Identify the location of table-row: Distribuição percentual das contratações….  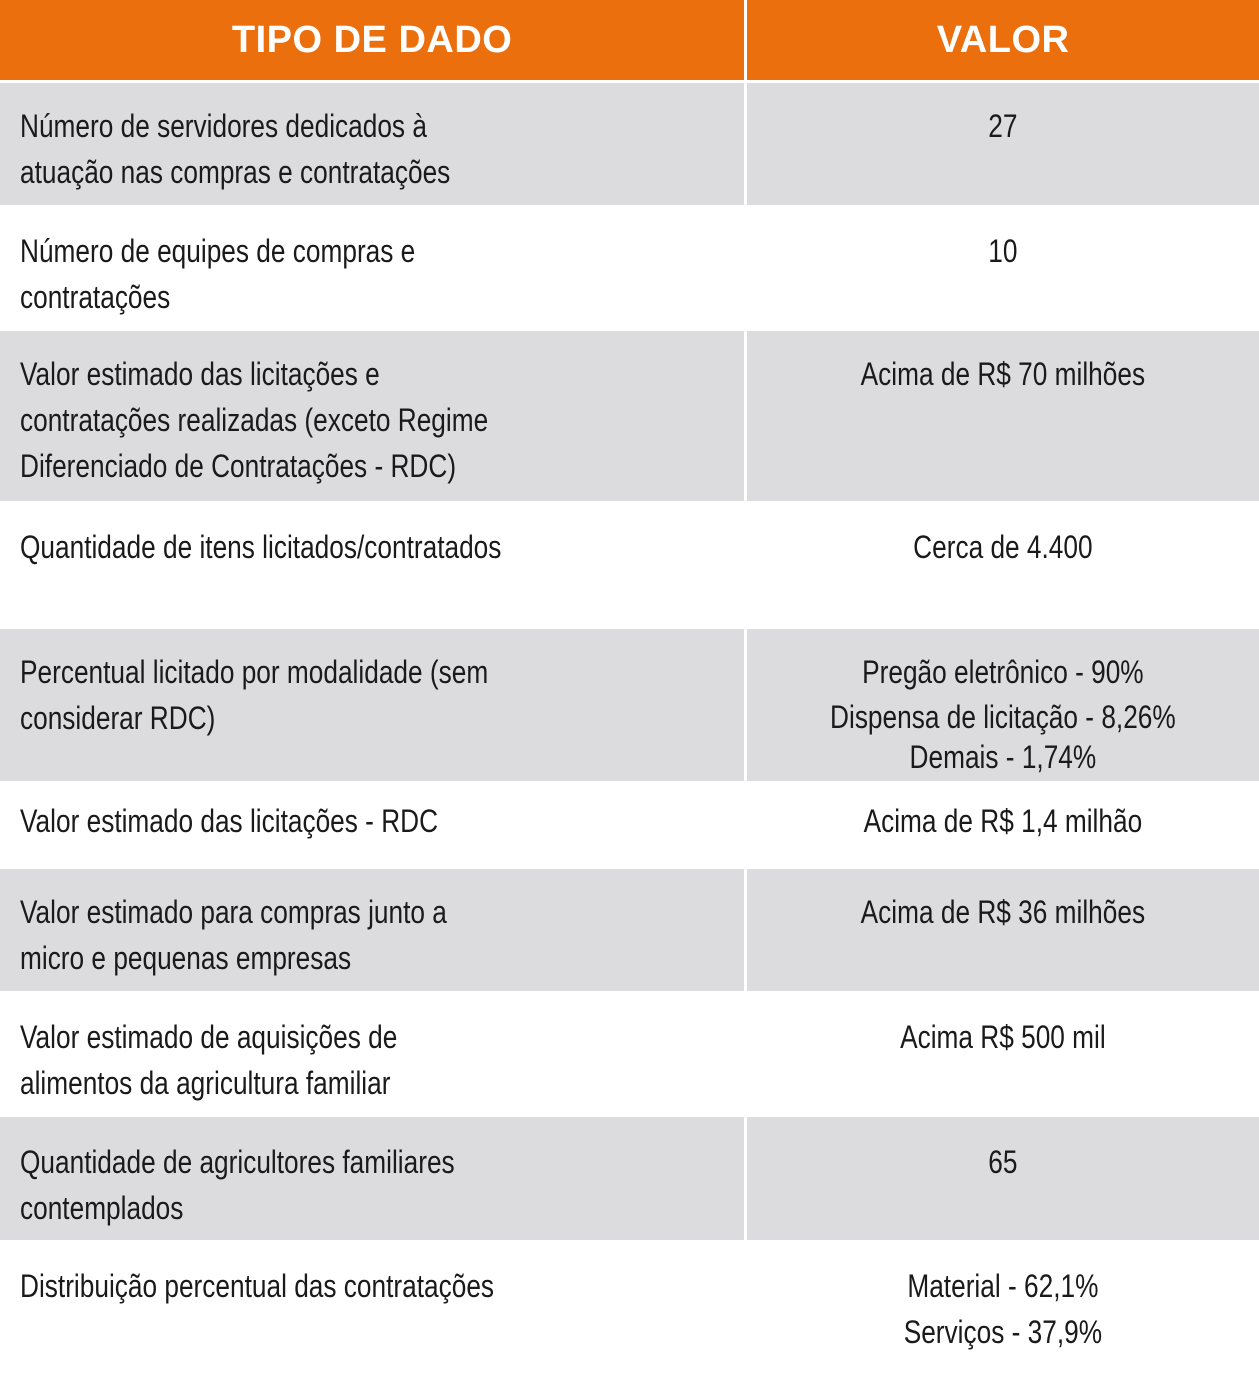
(629, 1308).